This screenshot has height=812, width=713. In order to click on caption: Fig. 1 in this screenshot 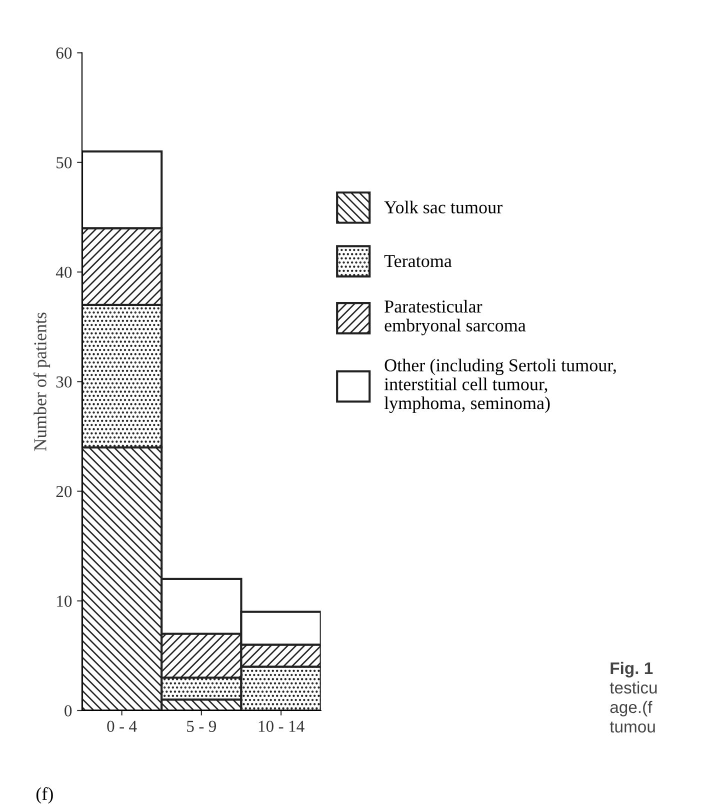, I will do `click(631, 670)`.